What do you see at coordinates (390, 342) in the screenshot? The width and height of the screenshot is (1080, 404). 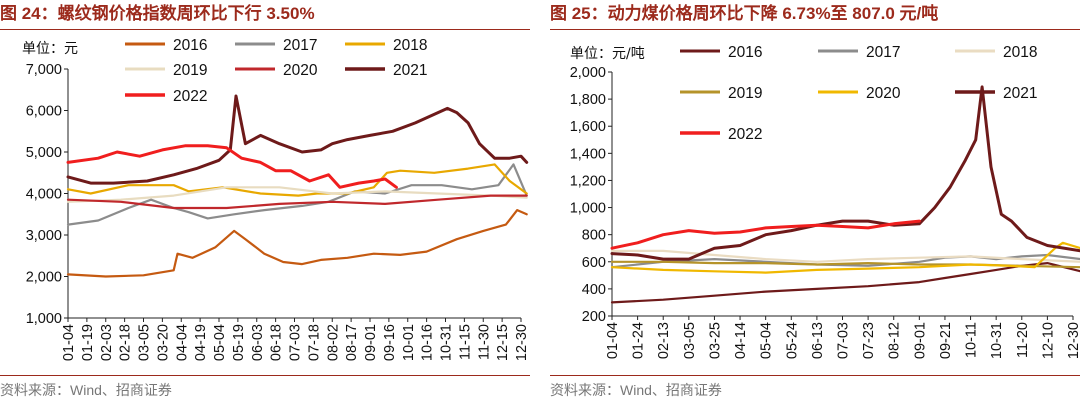 I see `x-tick-label: 09-16` at bounding box center [390, 342].